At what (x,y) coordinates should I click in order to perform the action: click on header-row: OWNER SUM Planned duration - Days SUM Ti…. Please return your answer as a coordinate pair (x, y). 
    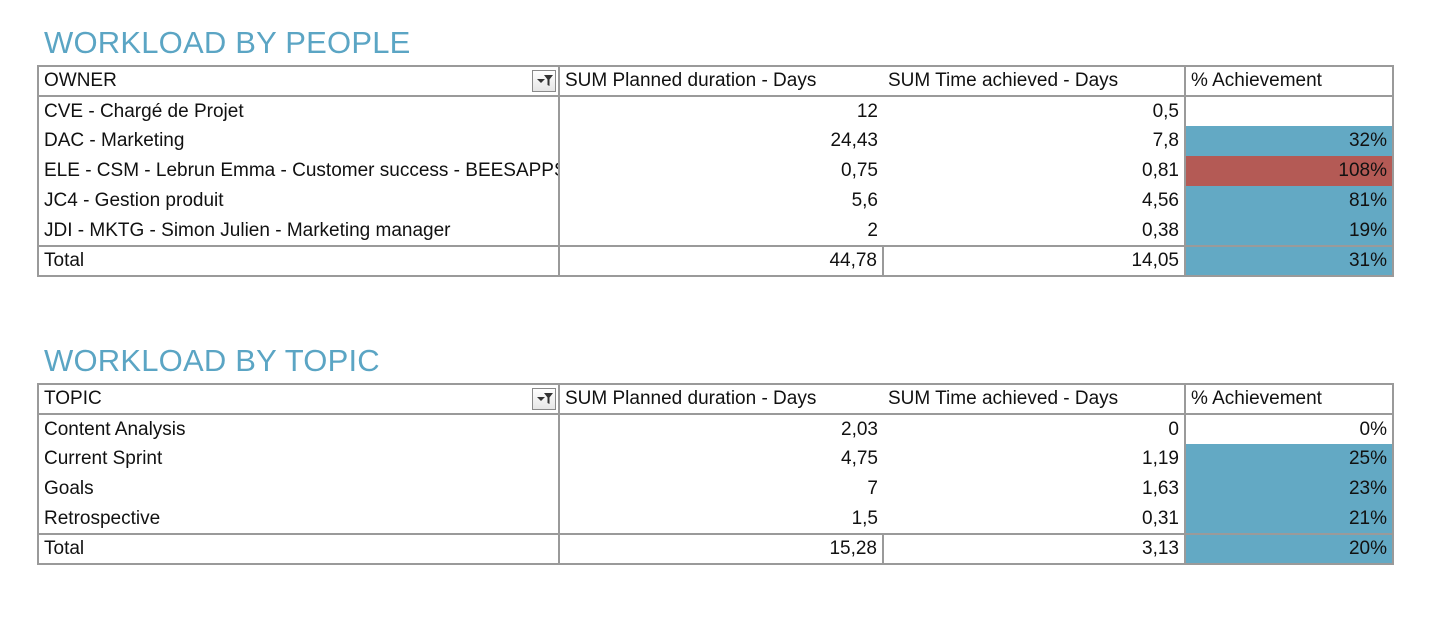
    Looking at the image, I should click on (715, 81).